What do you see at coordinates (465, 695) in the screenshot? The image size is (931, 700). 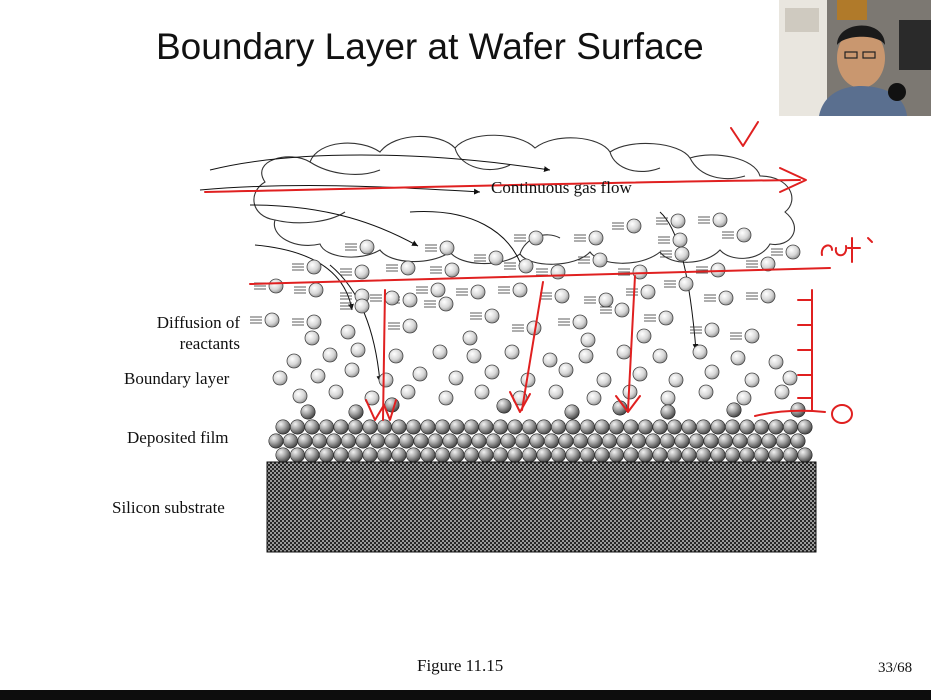 I see `bottom-bar` at bounding box center [465, 695].